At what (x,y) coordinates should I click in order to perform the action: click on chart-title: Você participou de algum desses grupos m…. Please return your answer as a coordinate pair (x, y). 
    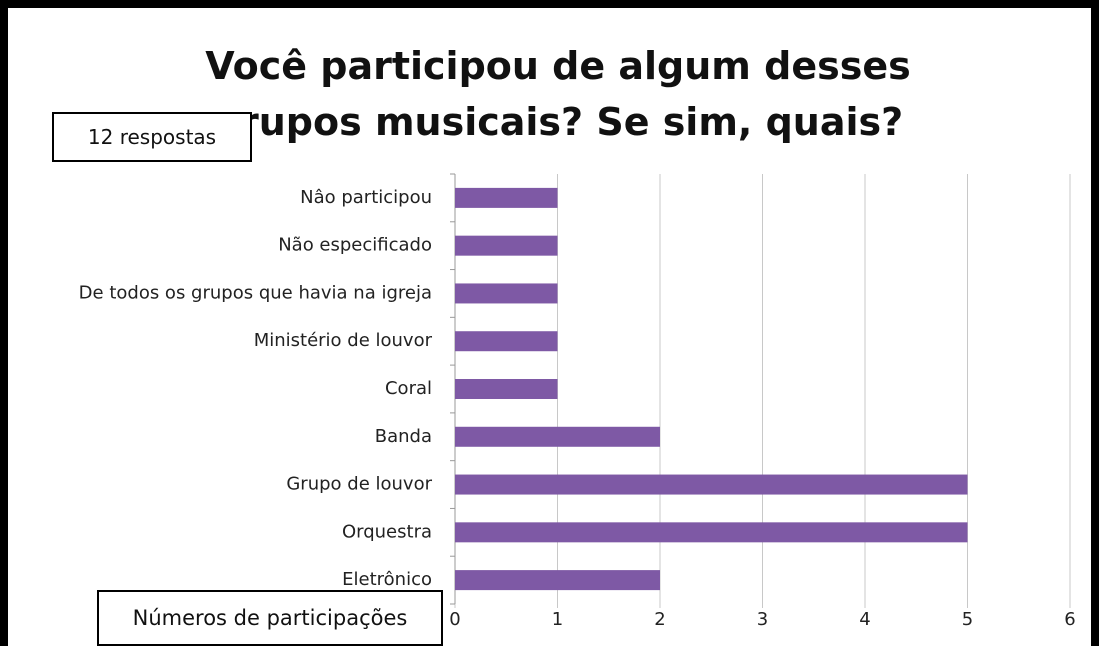
    Looking at the image, I should click on (558, 94).